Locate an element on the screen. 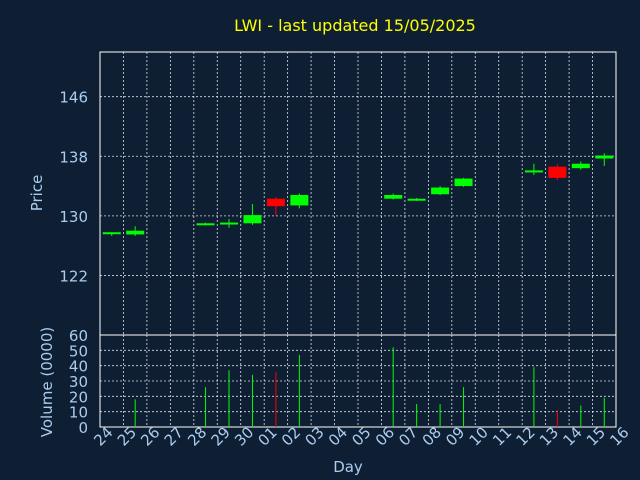  volume-y-tick-label: 60 is located at coordinates (78, 336).